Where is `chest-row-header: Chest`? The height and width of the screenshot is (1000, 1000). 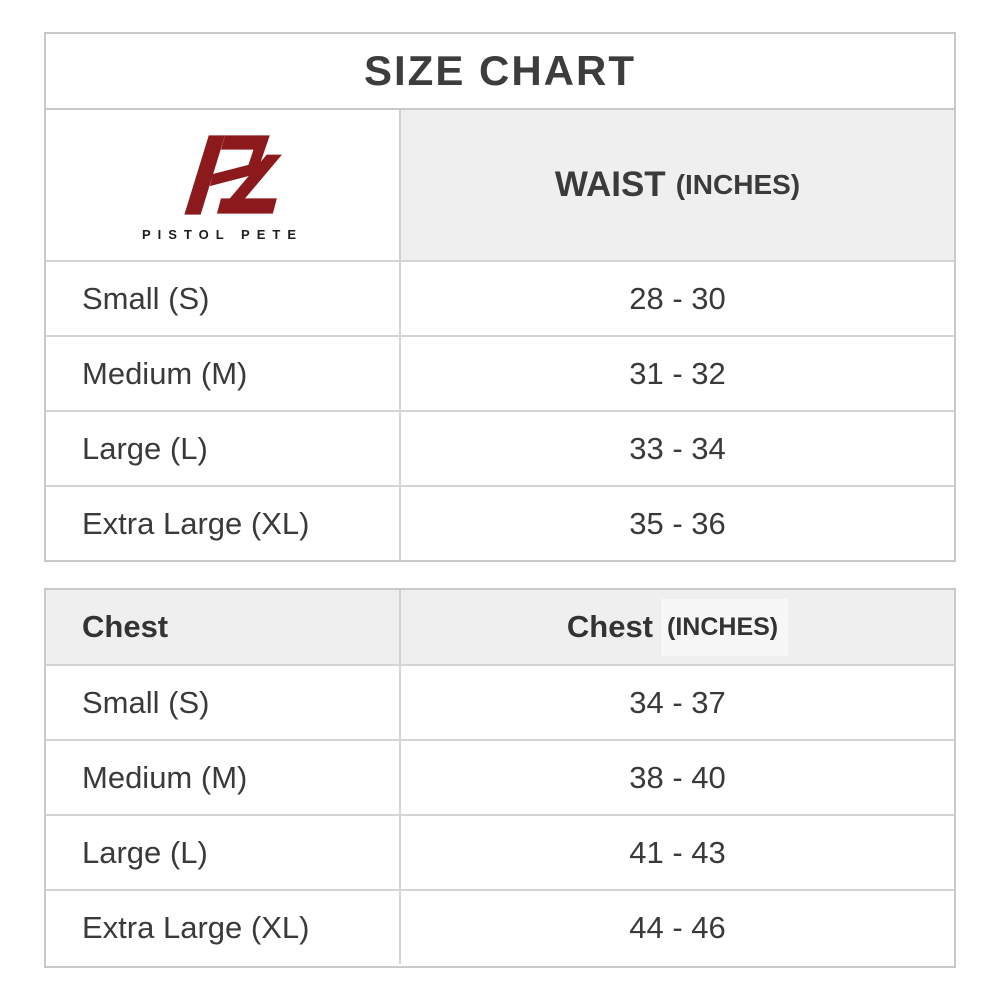 chest-row-header: Chest is located at coordinates (222, 627).